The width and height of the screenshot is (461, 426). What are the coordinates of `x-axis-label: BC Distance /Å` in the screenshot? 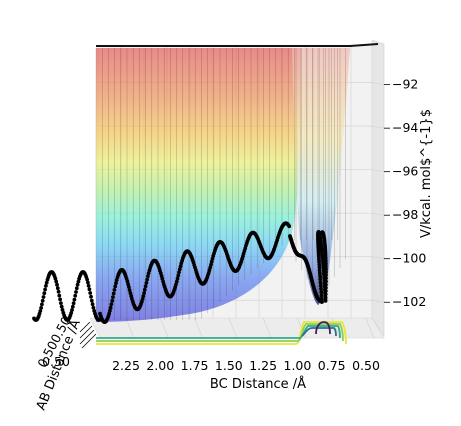 It's located at (258, 384).